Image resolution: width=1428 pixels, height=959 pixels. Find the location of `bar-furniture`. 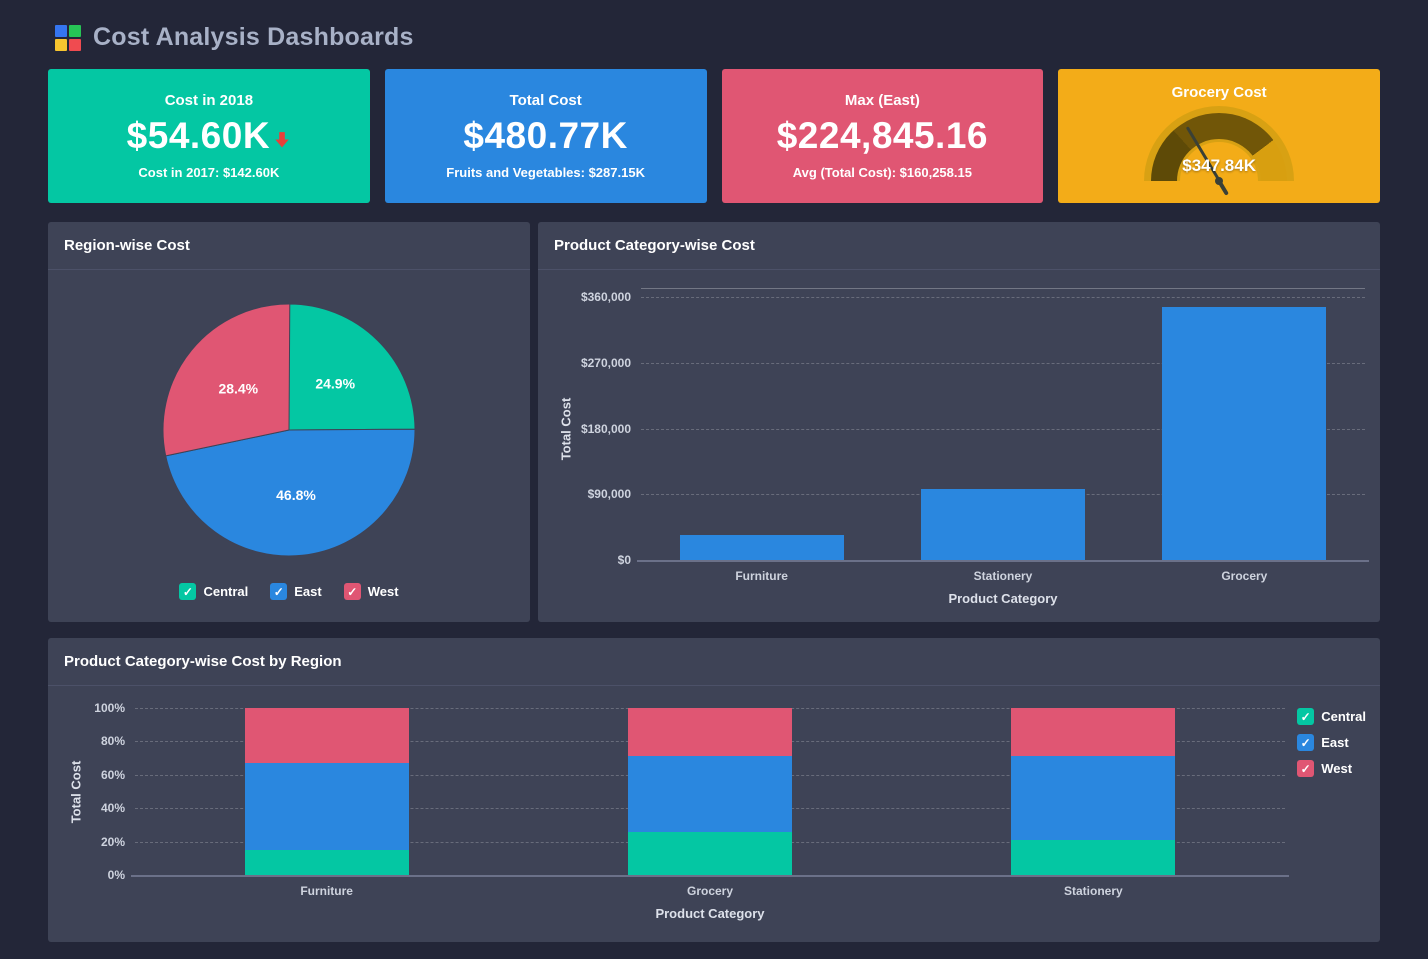

bar-furniture is located at coordinates (761, 547).